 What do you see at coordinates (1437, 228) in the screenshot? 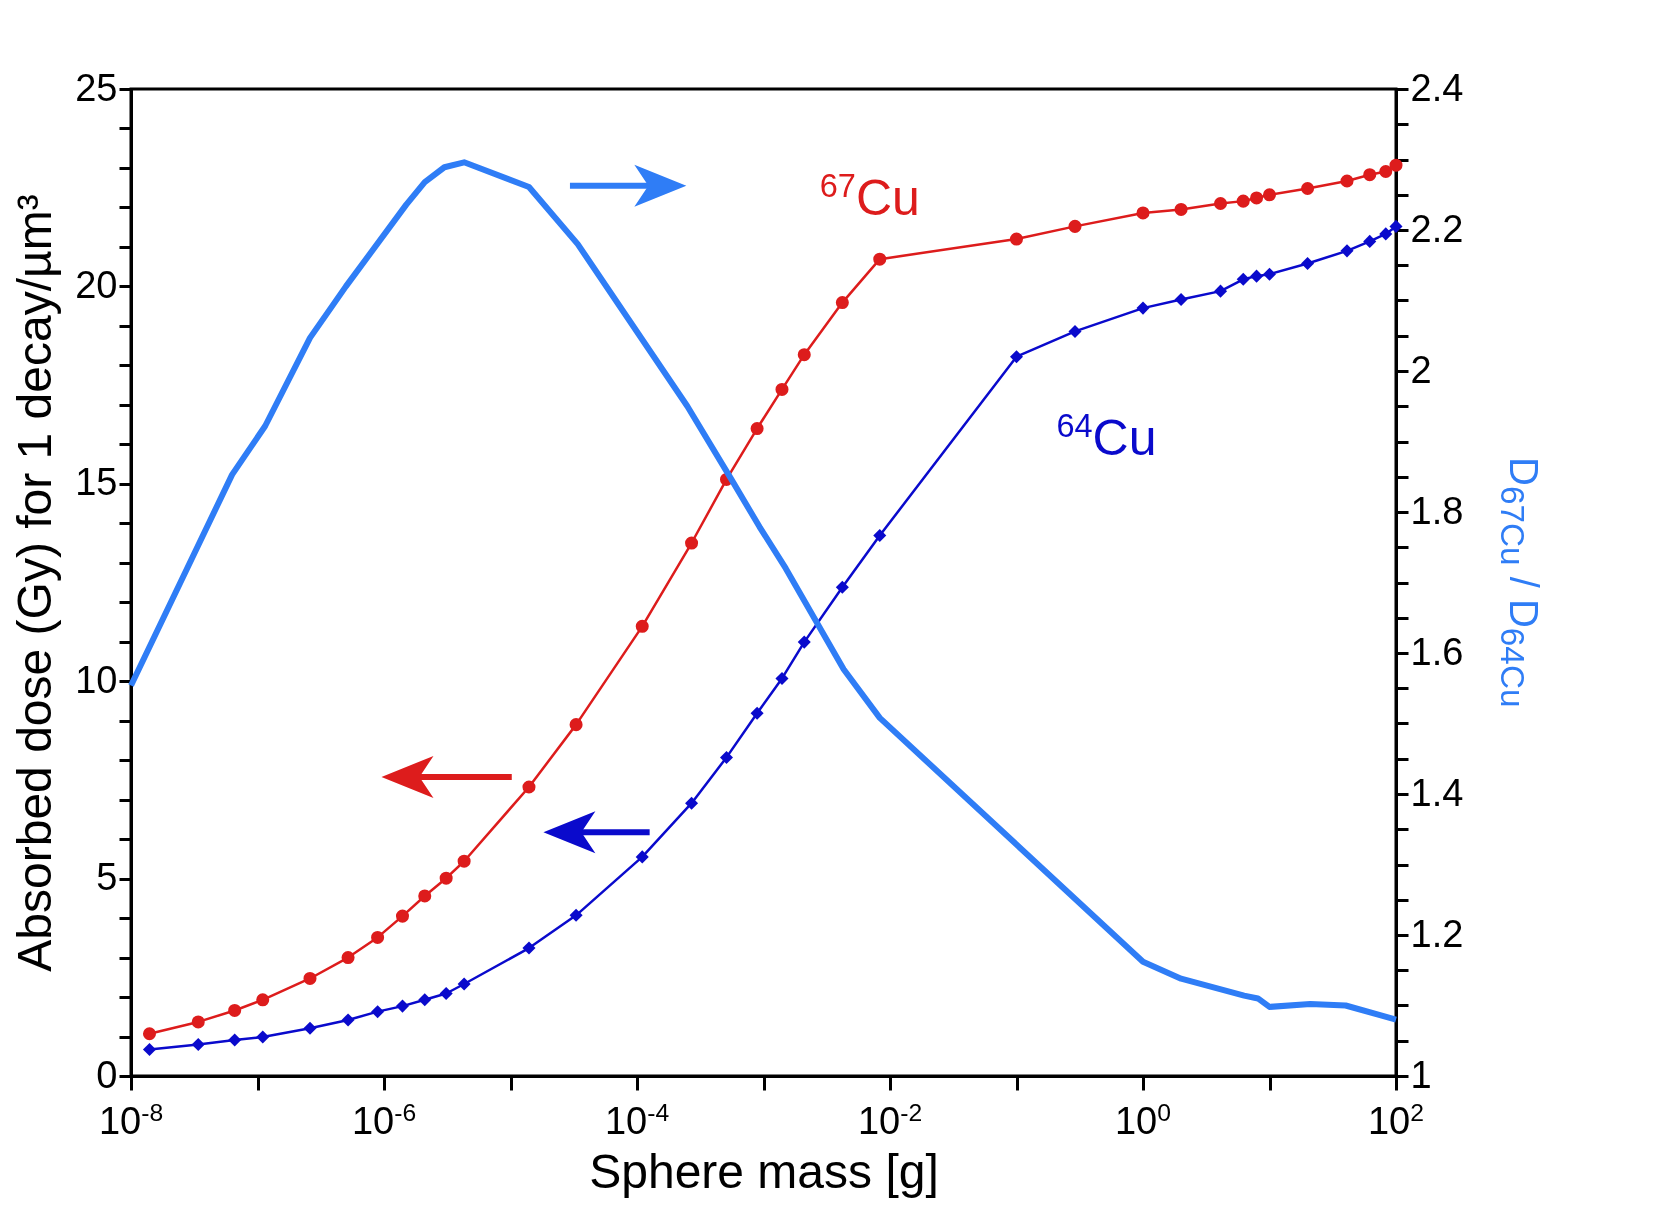
I see `y2-tick-label: 2.2` at bounding box center [1437, 228].